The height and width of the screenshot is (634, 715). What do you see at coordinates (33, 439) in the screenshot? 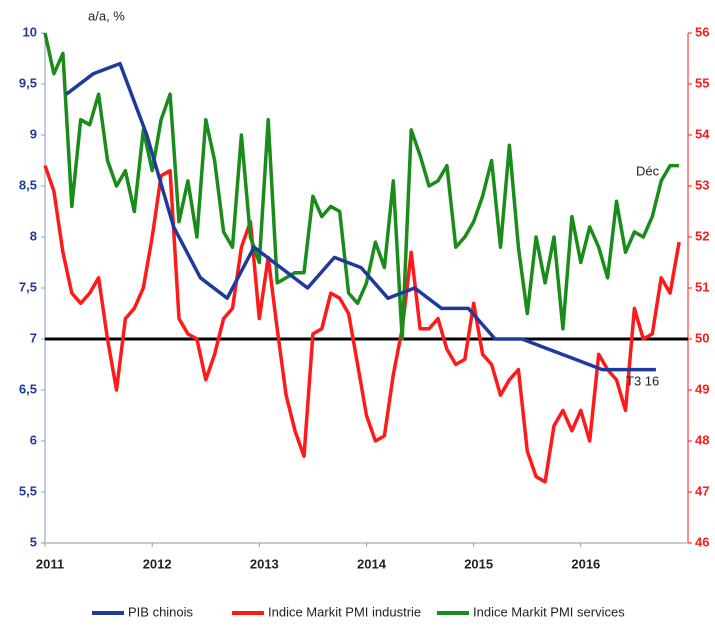
I see `y-tick-label: 6` at bounding box center [33, 439].